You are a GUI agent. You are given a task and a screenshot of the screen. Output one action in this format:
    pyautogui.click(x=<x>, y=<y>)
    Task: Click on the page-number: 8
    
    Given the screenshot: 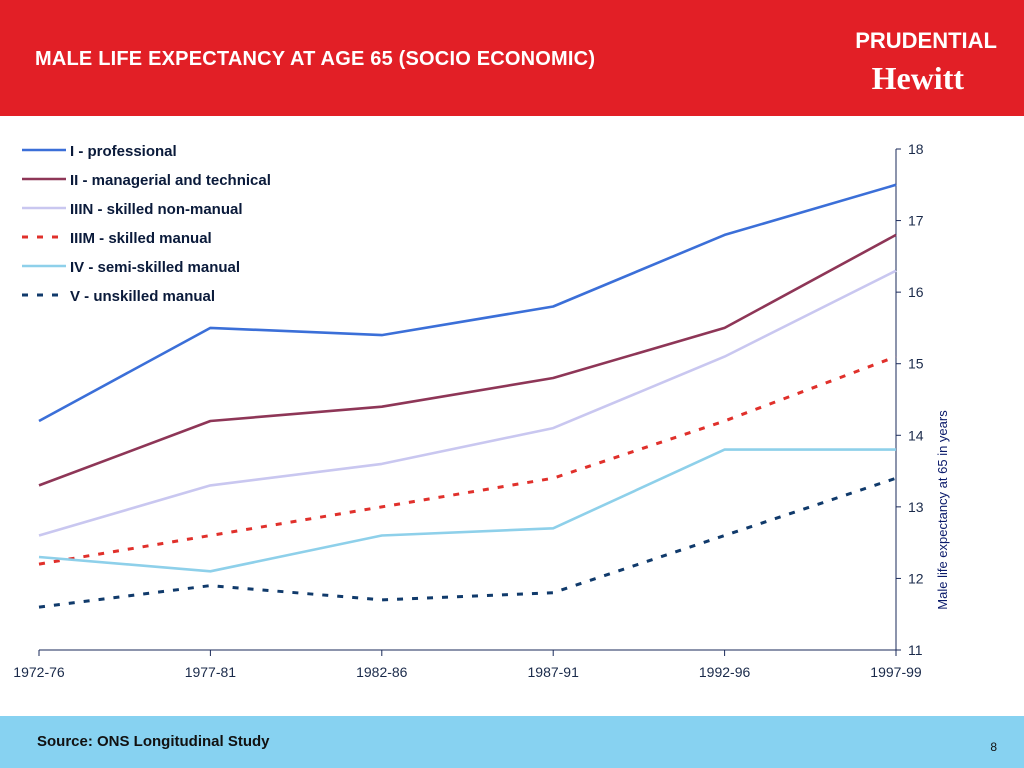 What is the action you would take?
    pyautogui.click(x=993, y=747)
    